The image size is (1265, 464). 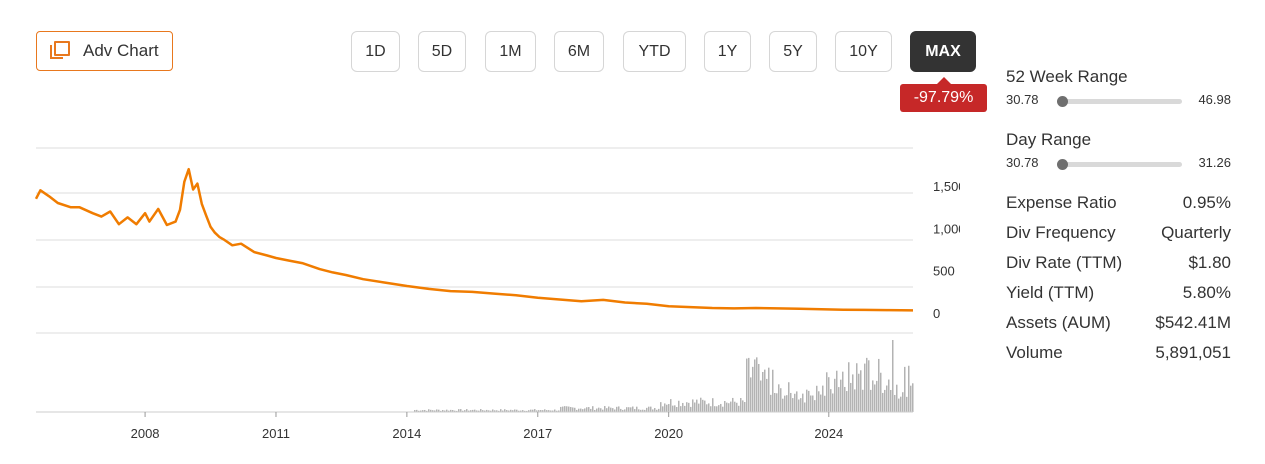 I want to click on range-button-1m: 1M, so click(x=510, y=51).